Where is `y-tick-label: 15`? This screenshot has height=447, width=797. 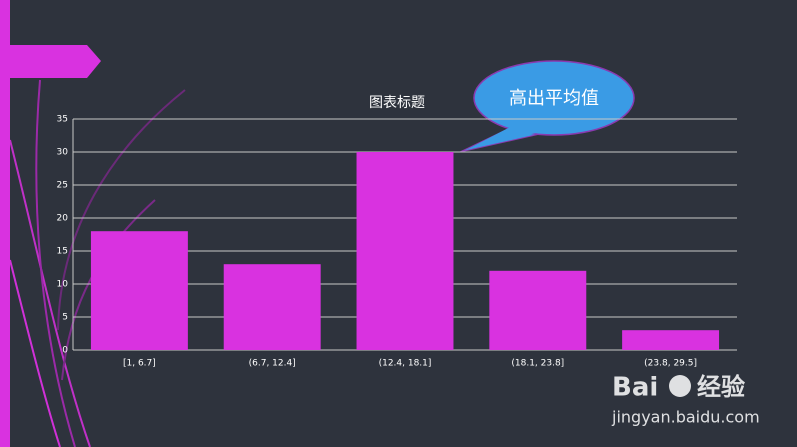
y-tick-label: 15 is located at coordinates (62, 252).